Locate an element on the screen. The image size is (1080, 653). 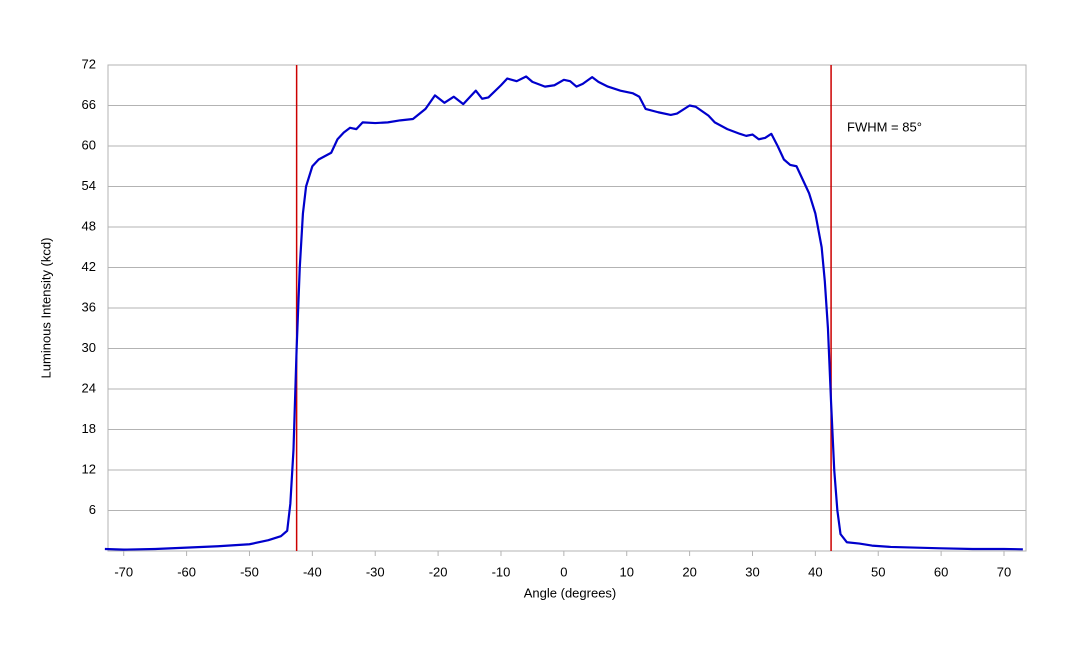
x-tick-label: 30 is located at coordinates (752, 571).